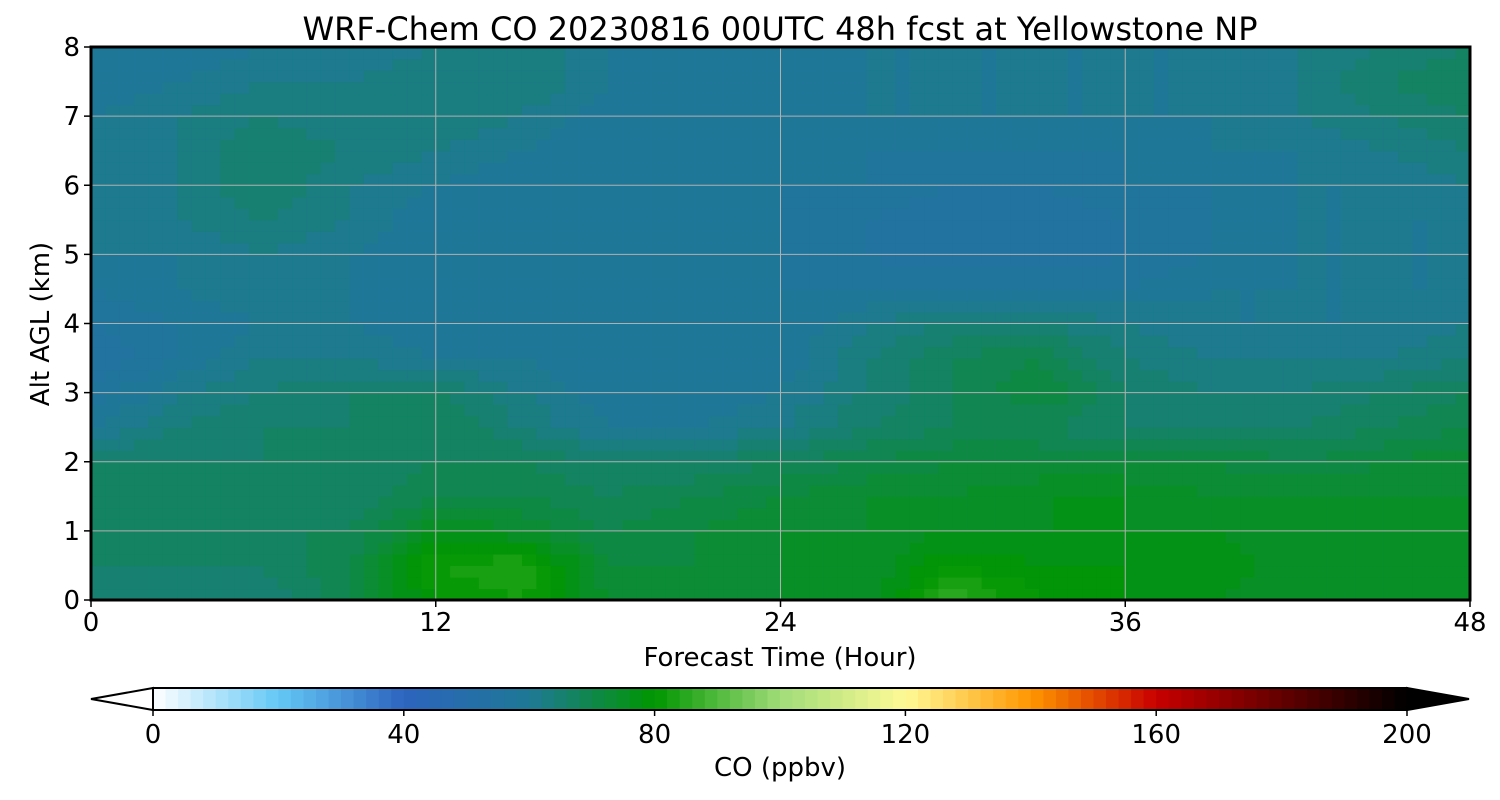  Describe the element at coordinates (435, 623) in the screenshot. I see `x-tick-label: 12` at that location.